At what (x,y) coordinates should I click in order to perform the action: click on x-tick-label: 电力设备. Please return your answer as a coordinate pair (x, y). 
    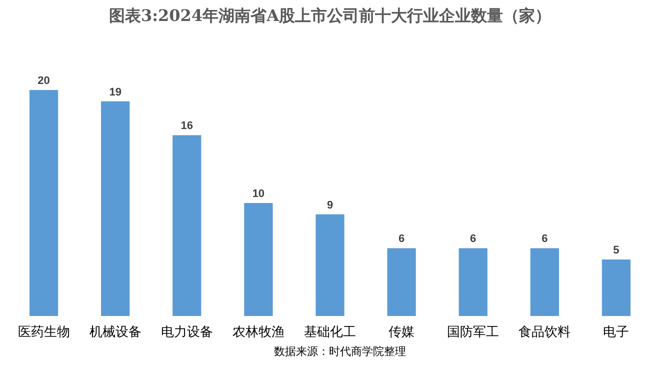
    Looking at the image, I should click on (186, 332).